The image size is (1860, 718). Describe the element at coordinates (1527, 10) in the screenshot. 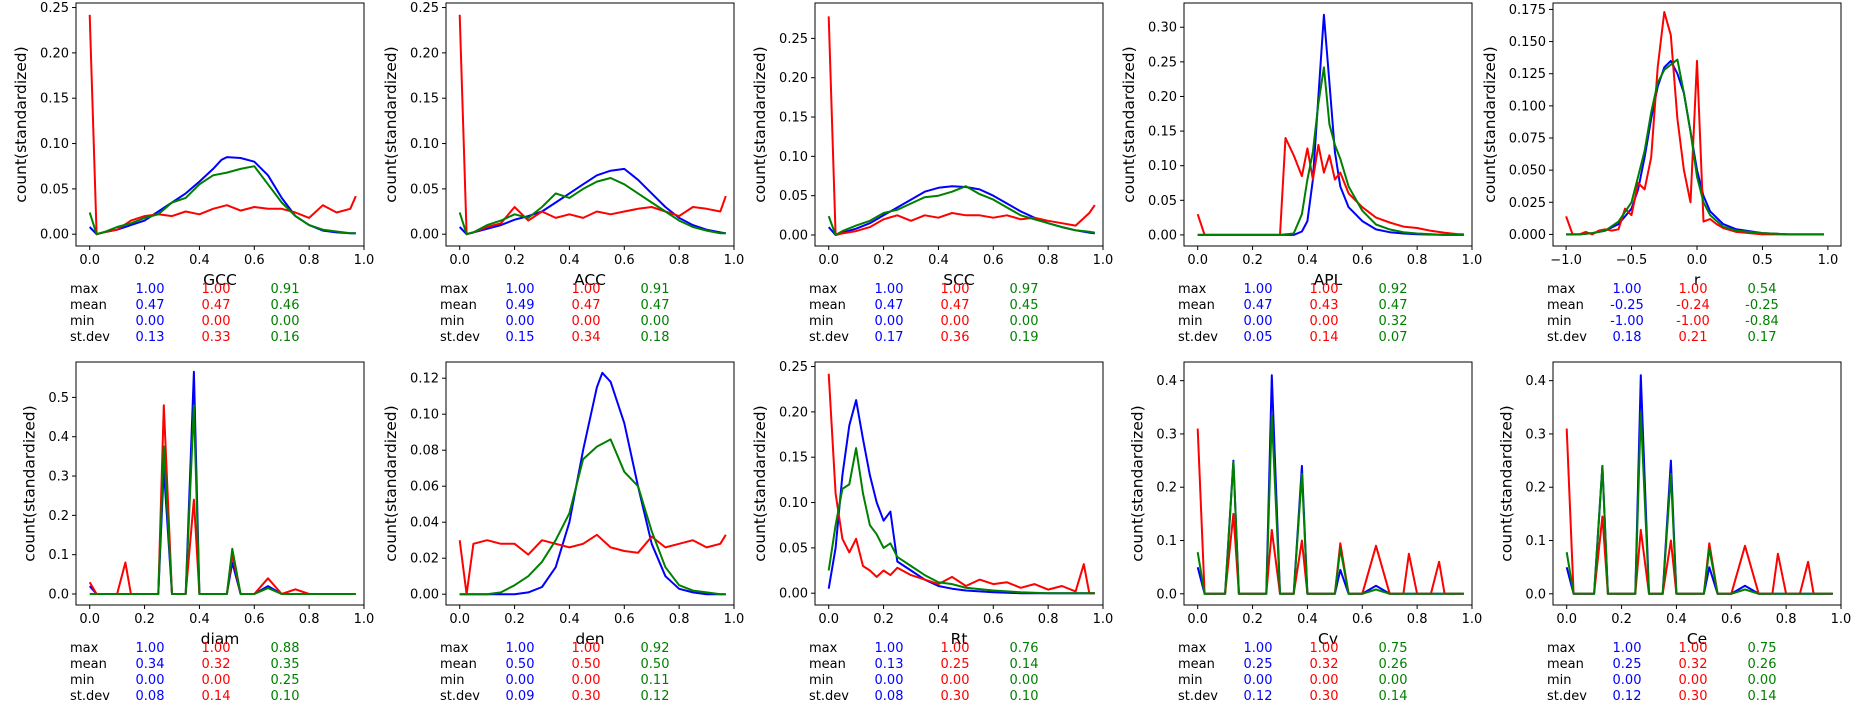

I see `y-tick-label: 0.175` at that location.